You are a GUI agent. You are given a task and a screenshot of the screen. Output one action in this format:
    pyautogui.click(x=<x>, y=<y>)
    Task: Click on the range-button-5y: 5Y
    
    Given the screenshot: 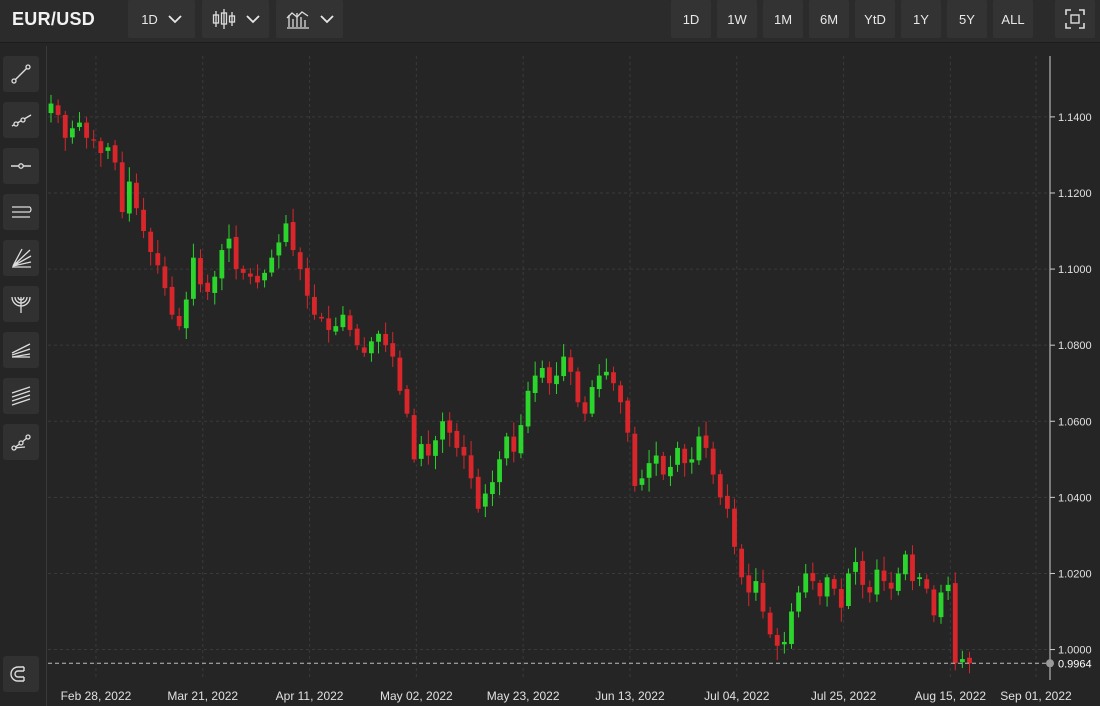 What is the action you would take?
    pyautogui.click(x=967, y=19)
    